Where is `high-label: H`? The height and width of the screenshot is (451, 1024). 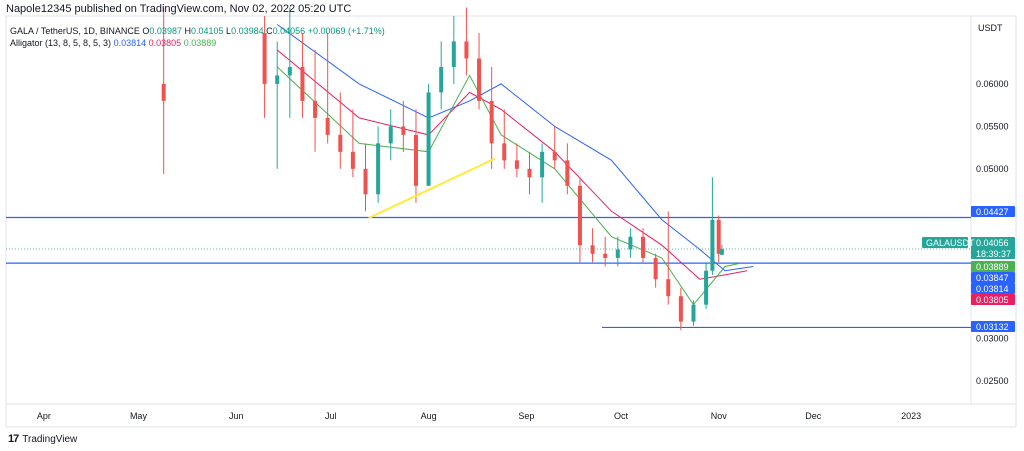 high-label: H is located at coordinates (187, 31).